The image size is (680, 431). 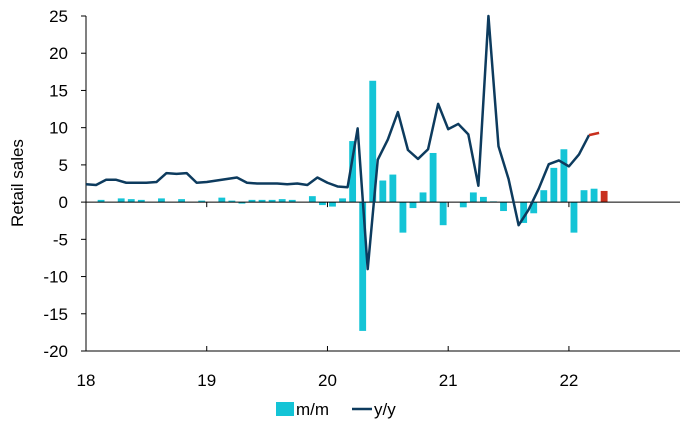 I want to click on y-tick-label: -15, so click(x=55, y=314).